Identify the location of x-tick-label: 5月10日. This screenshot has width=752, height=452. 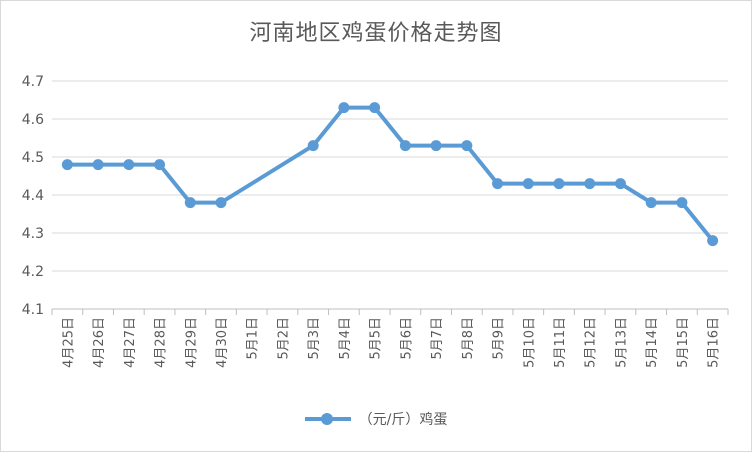
(529, 342).